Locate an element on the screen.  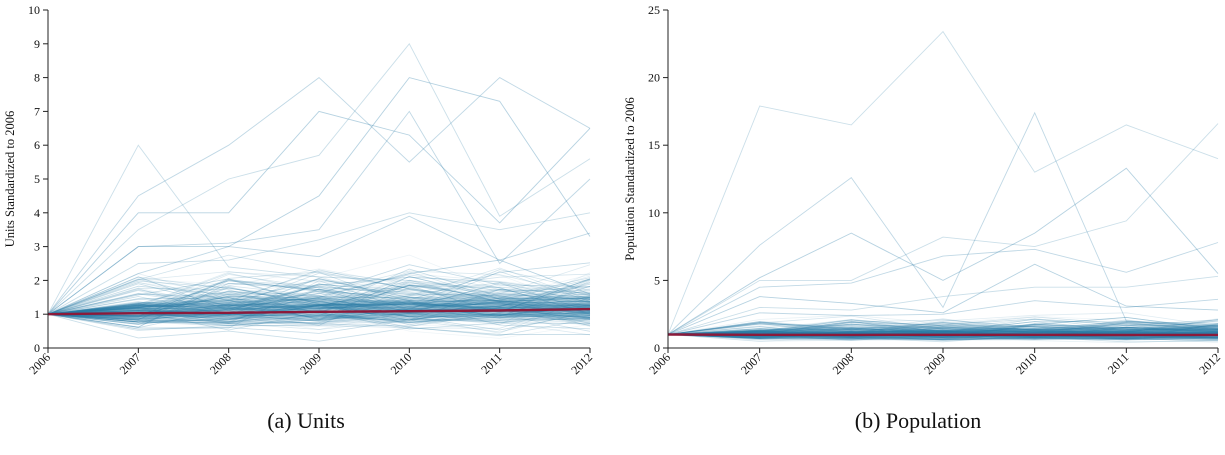
x-tick-label: 2006 is located at coordinates (659, 363).